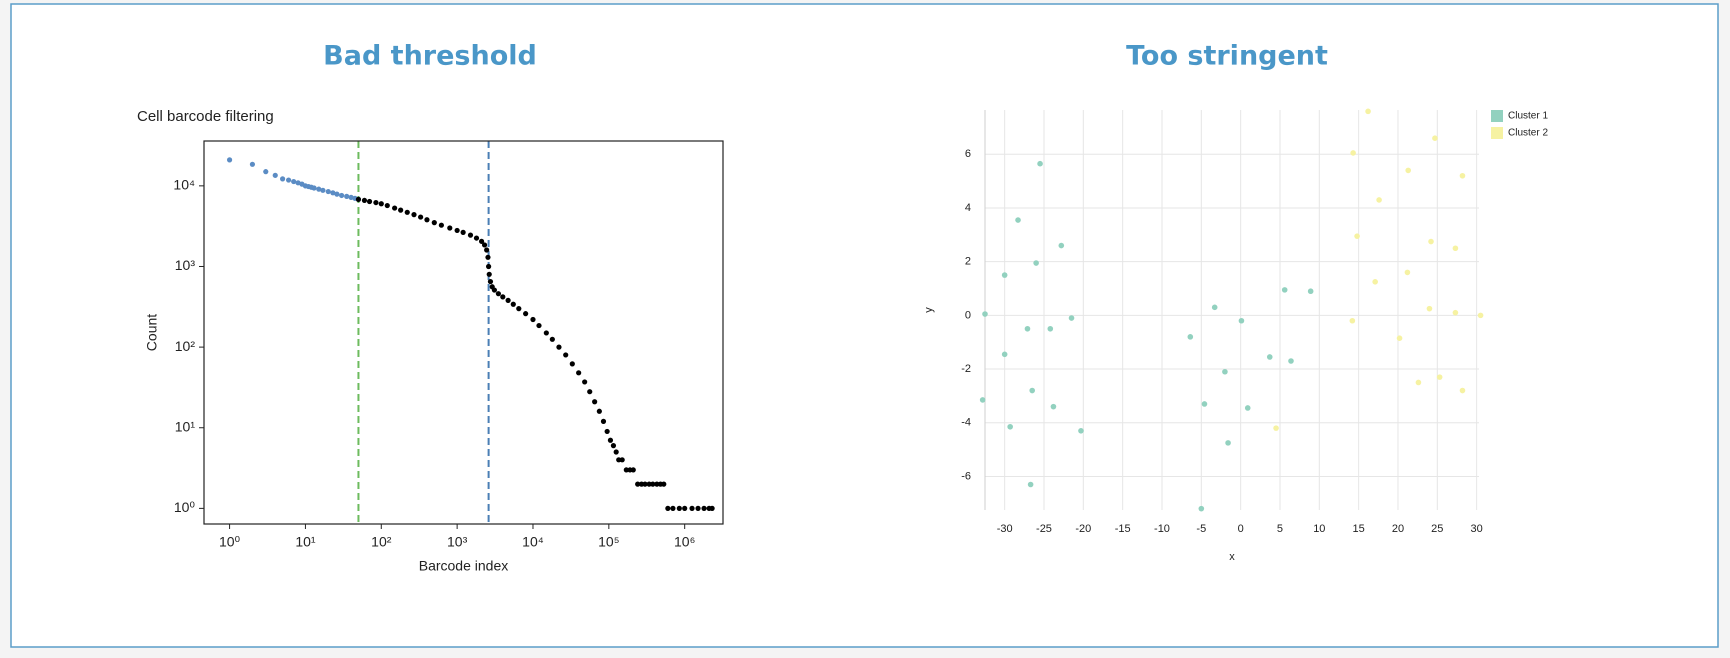 The width and height of the screenshot is (1730, 658). I want to click on x-tick-label: -10, so click(1162, 529).